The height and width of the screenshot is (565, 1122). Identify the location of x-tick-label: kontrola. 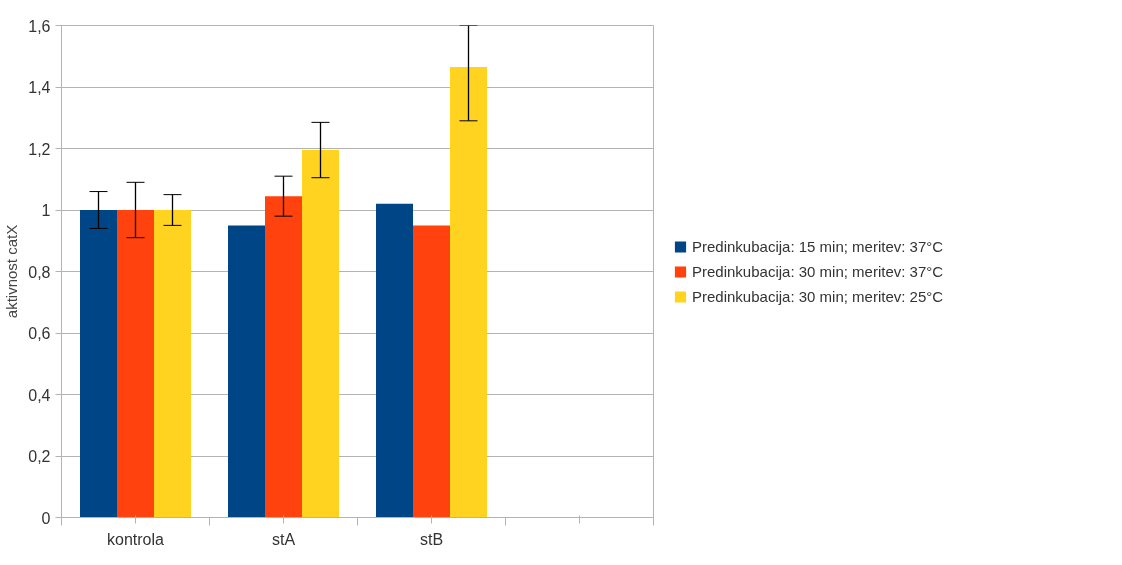
(136, 539).